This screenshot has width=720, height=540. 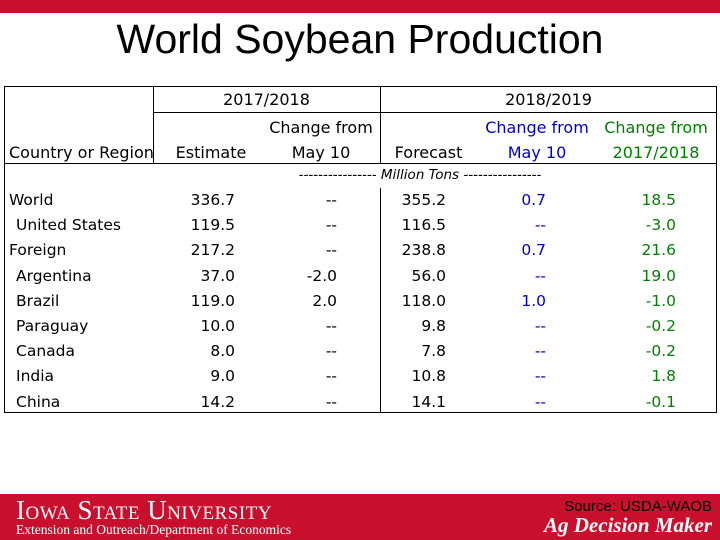 I want to click on forecast-value: 56.0, so click(x=428, y=275).